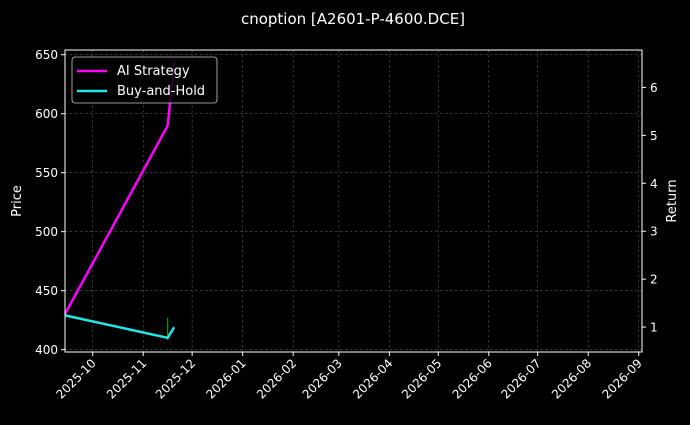 Image resolution: width=690 pixels, height=425 pixels. I want to click on legend: AI Strategy Buy-and-Hold, so click(144, 80).